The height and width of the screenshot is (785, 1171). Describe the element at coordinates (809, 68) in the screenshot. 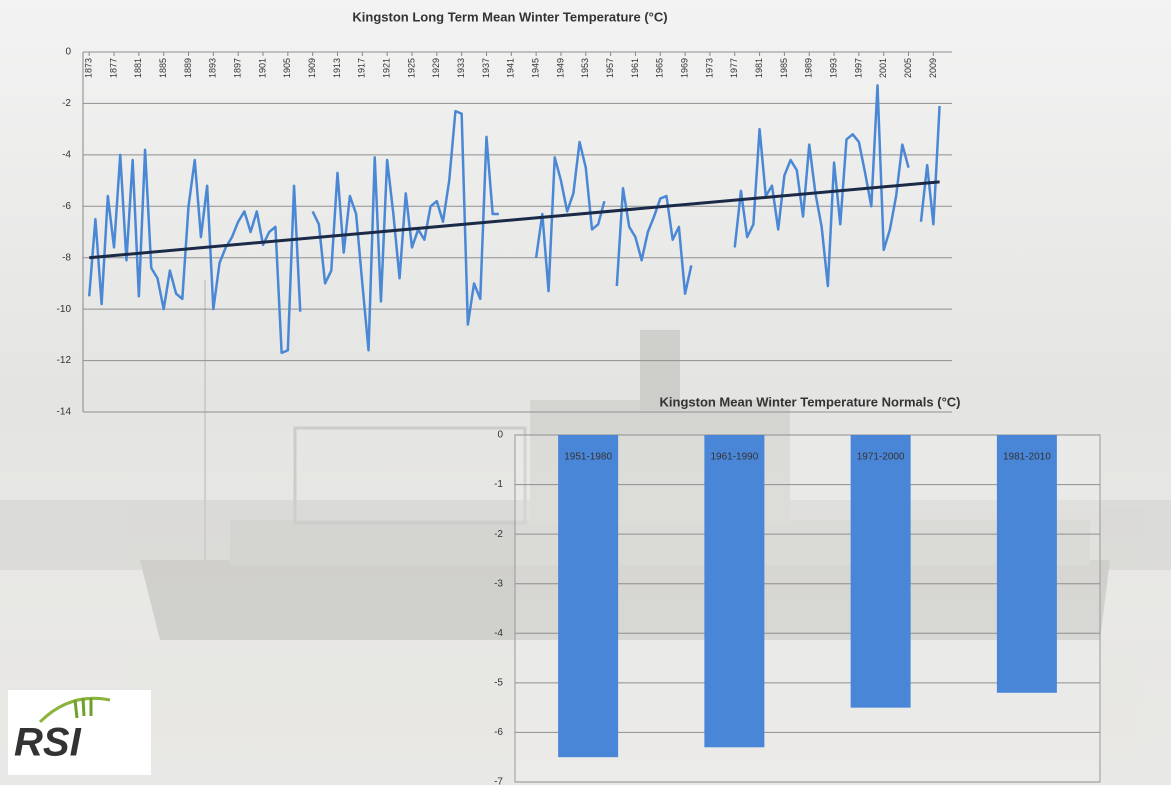

I see `x-tick-label: 1989` at that location.